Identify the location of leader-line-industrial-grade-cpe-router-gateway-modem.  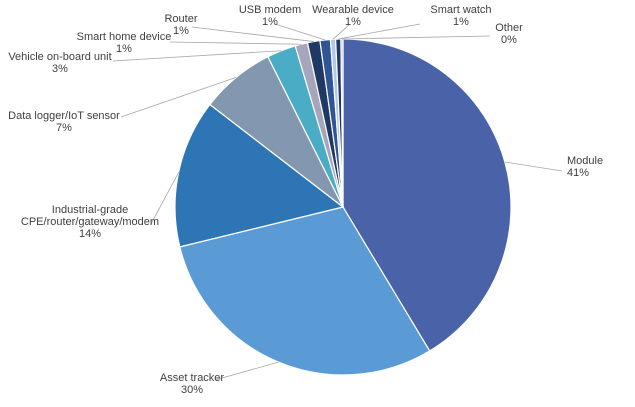
(164, 198).